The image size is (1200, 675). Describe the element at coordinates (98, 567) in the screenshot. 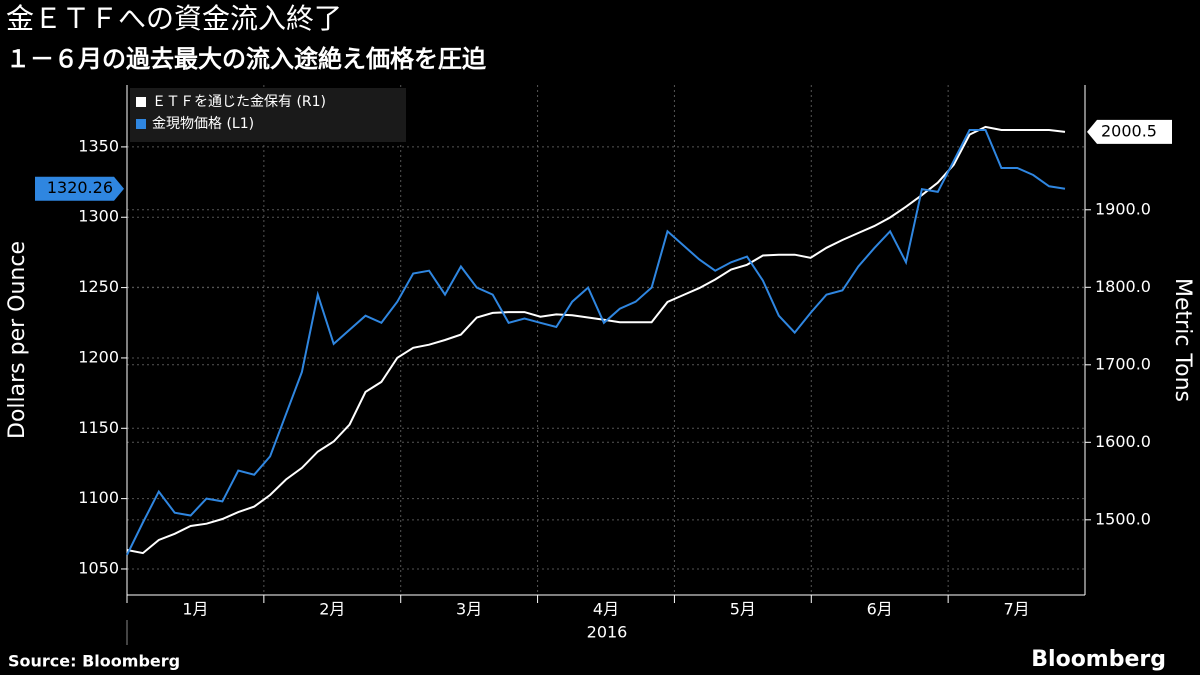

I see `y-tick-label: 1050` at that location.